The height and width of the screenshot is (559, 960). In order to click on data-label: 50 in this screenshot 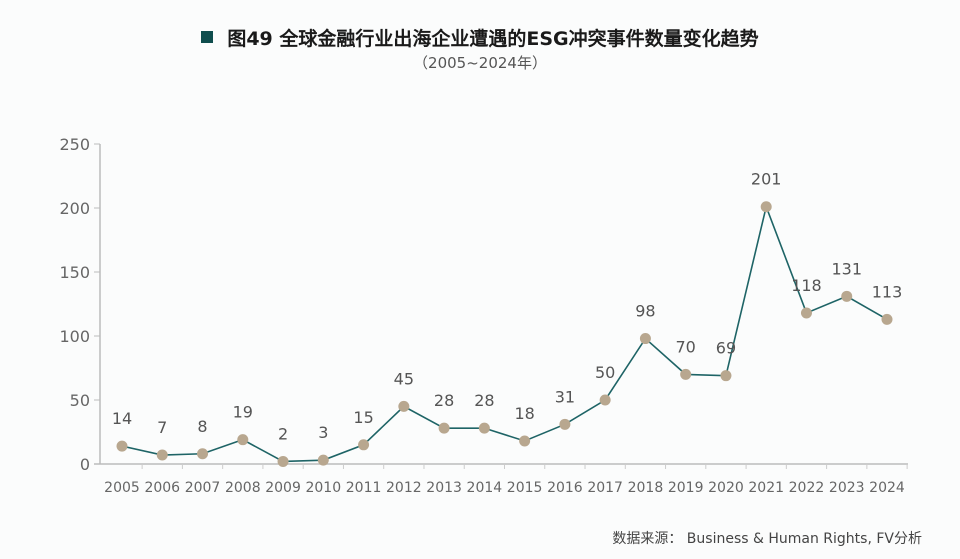, I will do `click(605, 372)`.